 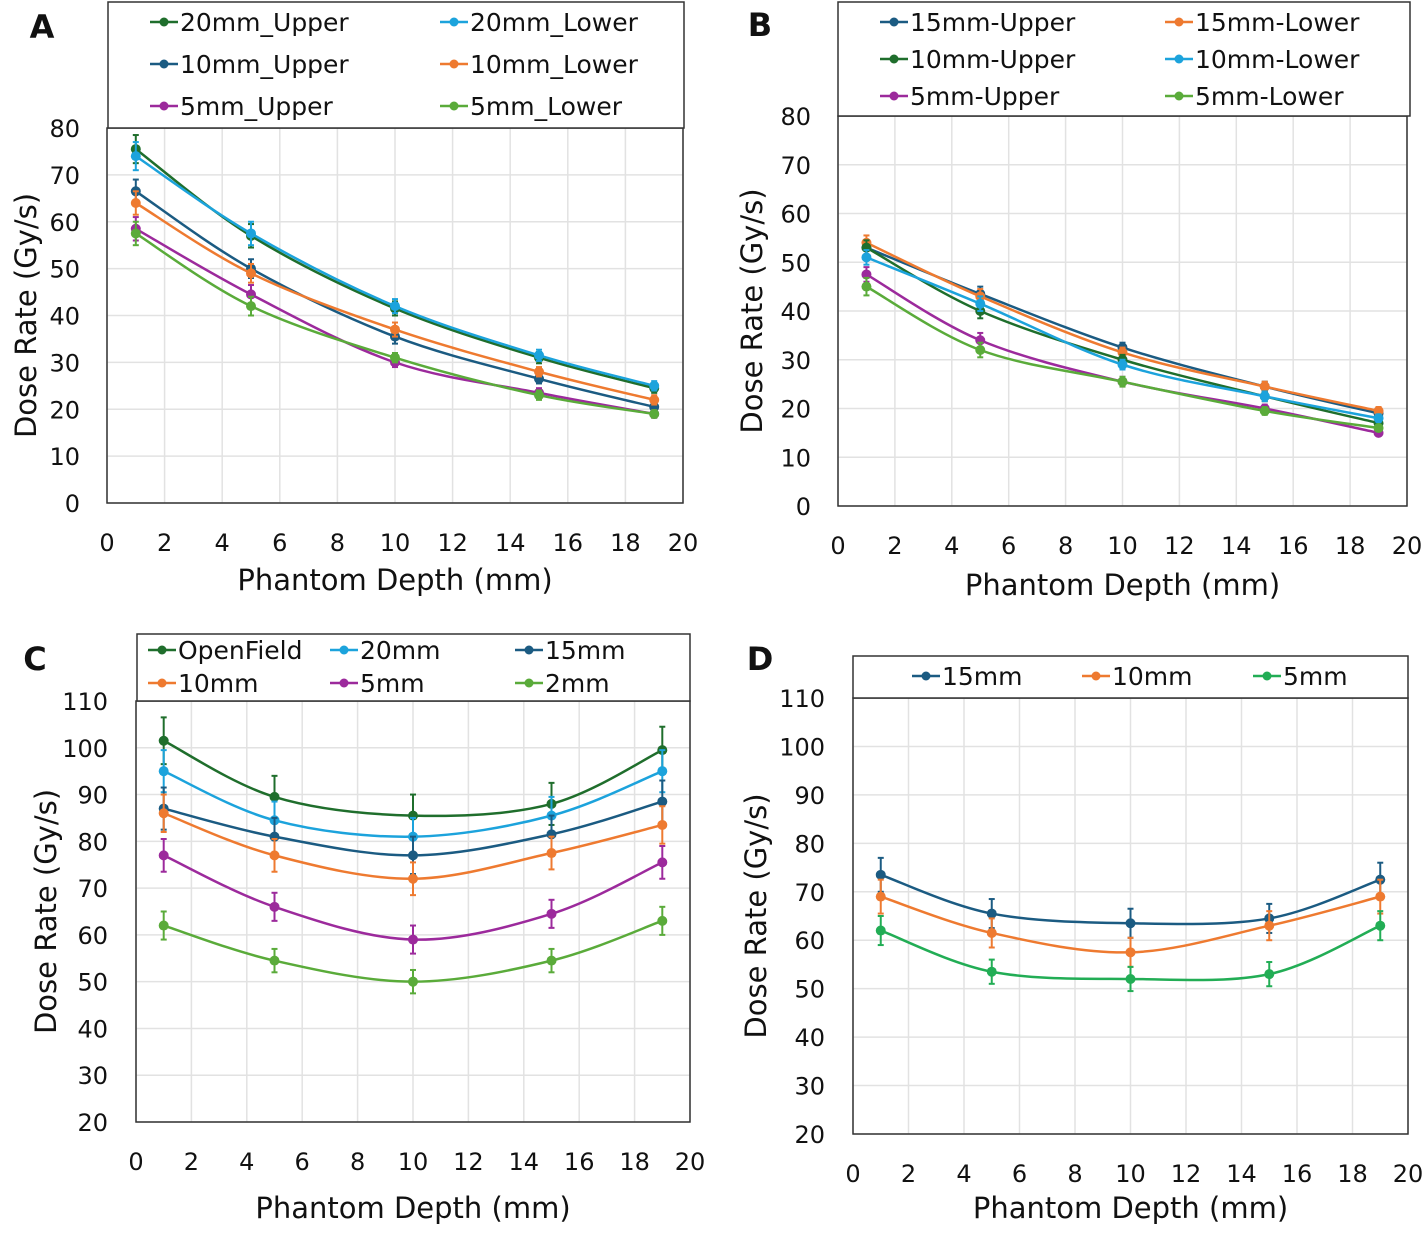 I want to click on x-axis-title: Phantom Depth (mm), so click(x=1122, y=585).